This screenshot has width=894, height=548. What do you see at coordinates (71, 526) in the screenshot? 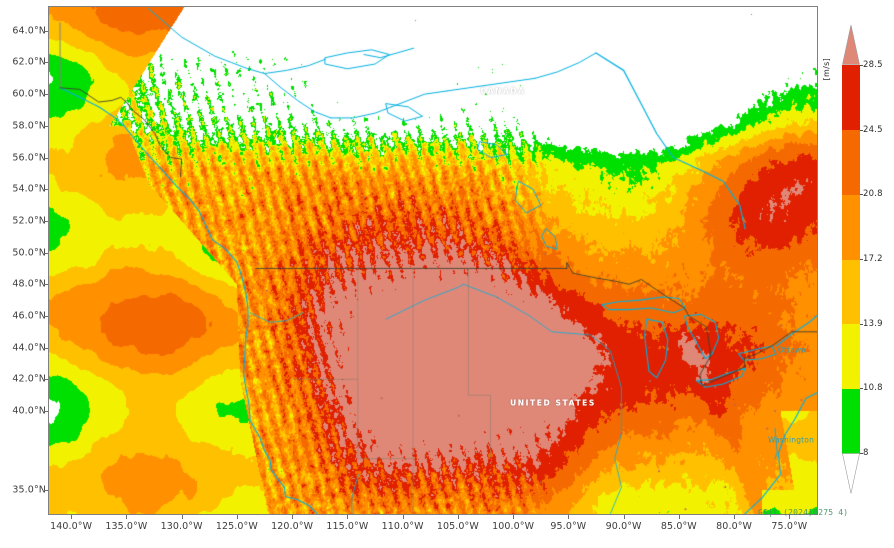
I see `longitude-tick-label: 140.0°W` at bounding box center [71, 526].